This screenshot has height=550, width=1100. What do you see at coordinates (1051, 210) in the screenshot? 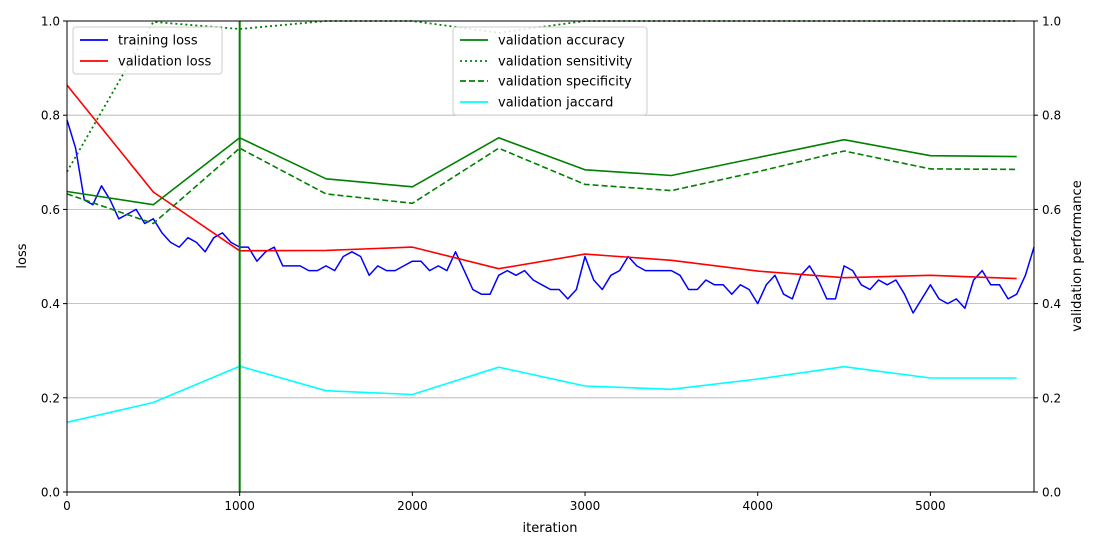
I see `right-y-tick-label: 0.6` at bounding box center [1051, 210].